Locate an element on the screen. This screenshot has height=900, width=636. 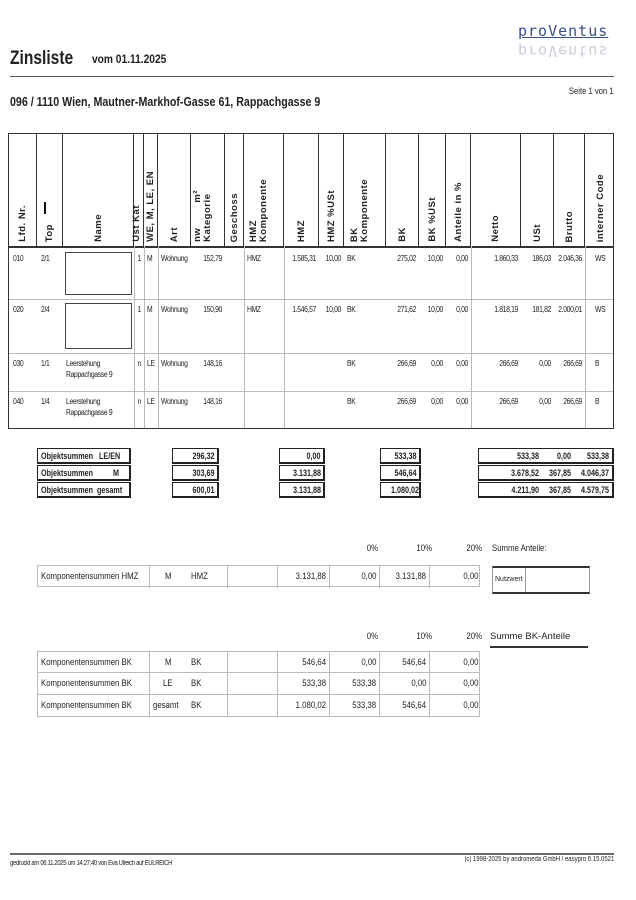
column-header-label: interner Code is located at coordinates (600, 207).